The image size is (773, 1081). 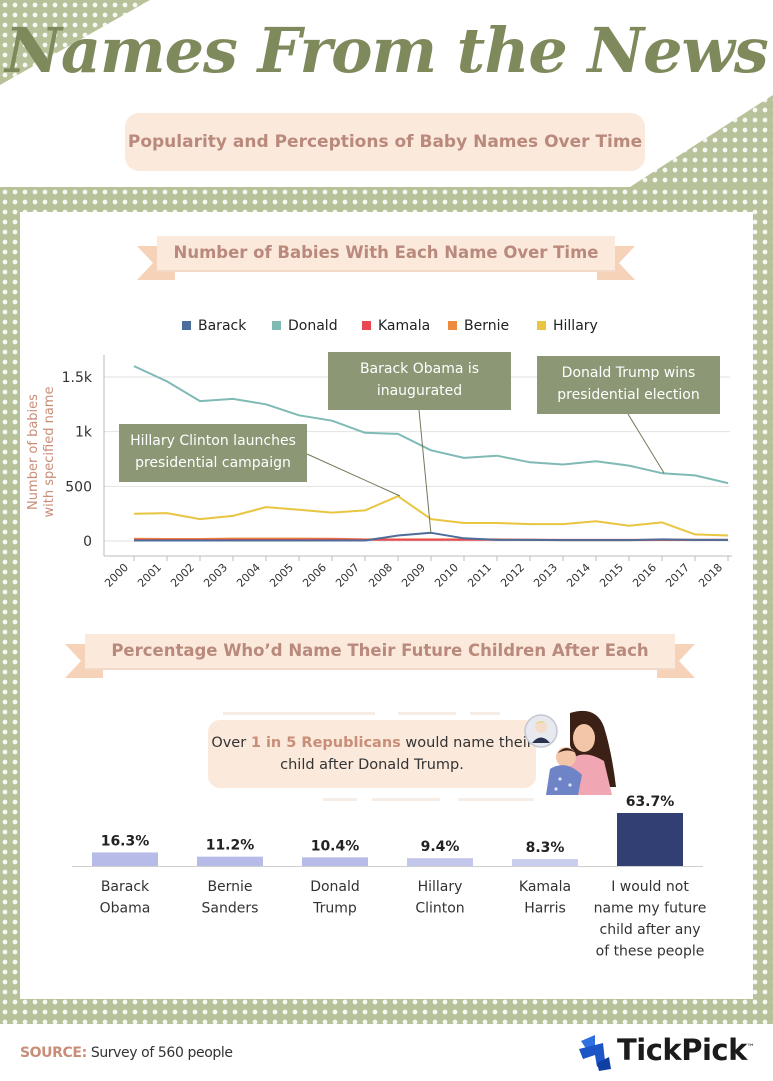 I want to click on annotation-obama-box, so click(x=419, y=381).